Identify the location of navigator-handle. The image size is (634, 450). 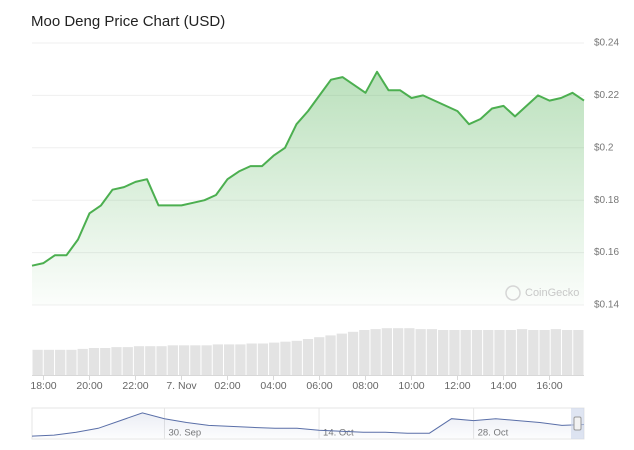
(577, 423).